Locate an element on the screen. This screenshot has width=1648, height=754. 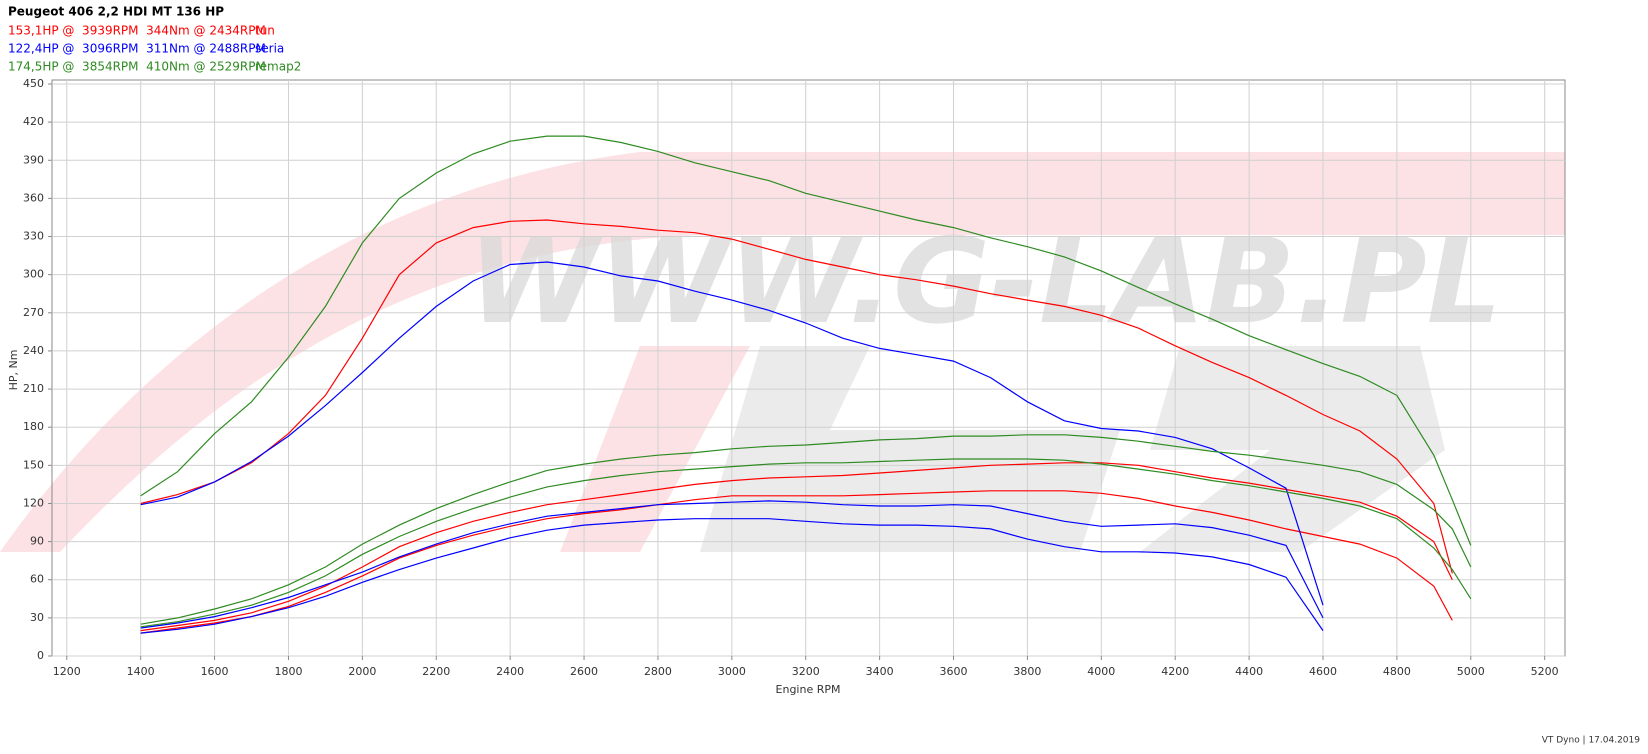
y-tick-label: 420 is located at coordinates (33, 121).